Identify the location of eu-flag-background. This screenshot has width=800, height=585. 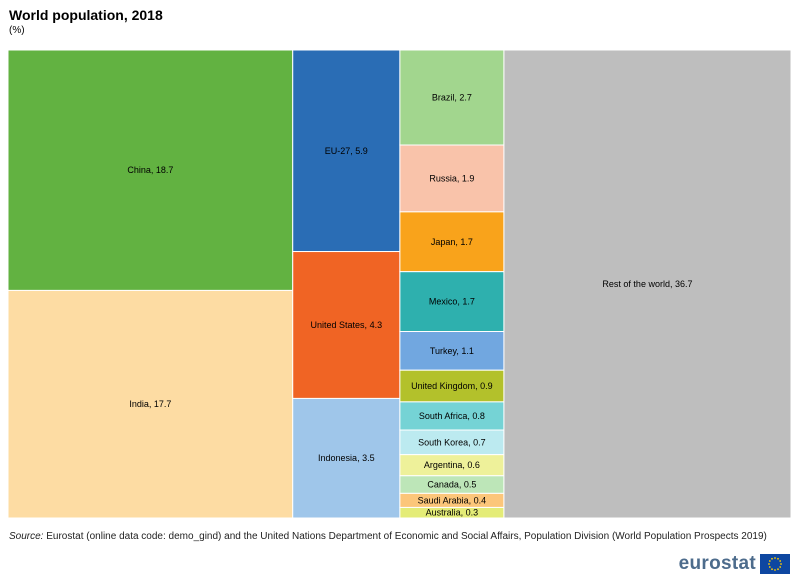
(775, 564).